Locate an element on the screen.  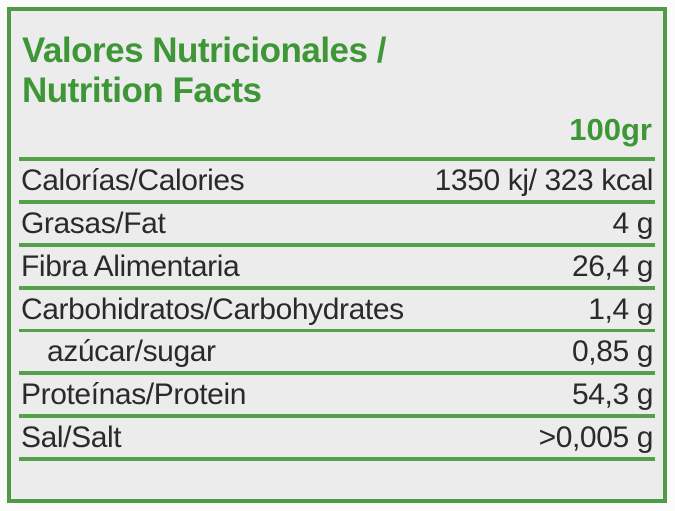
nutrient-name: Sal/Salt is located at coordinates (71, 437).